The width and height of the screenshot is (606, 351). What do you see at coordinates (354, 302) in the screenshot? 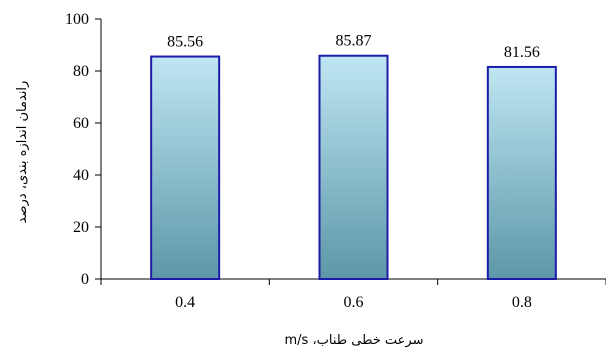
I see `x-tick-label: 0.6` at bounding box center [354, 302].